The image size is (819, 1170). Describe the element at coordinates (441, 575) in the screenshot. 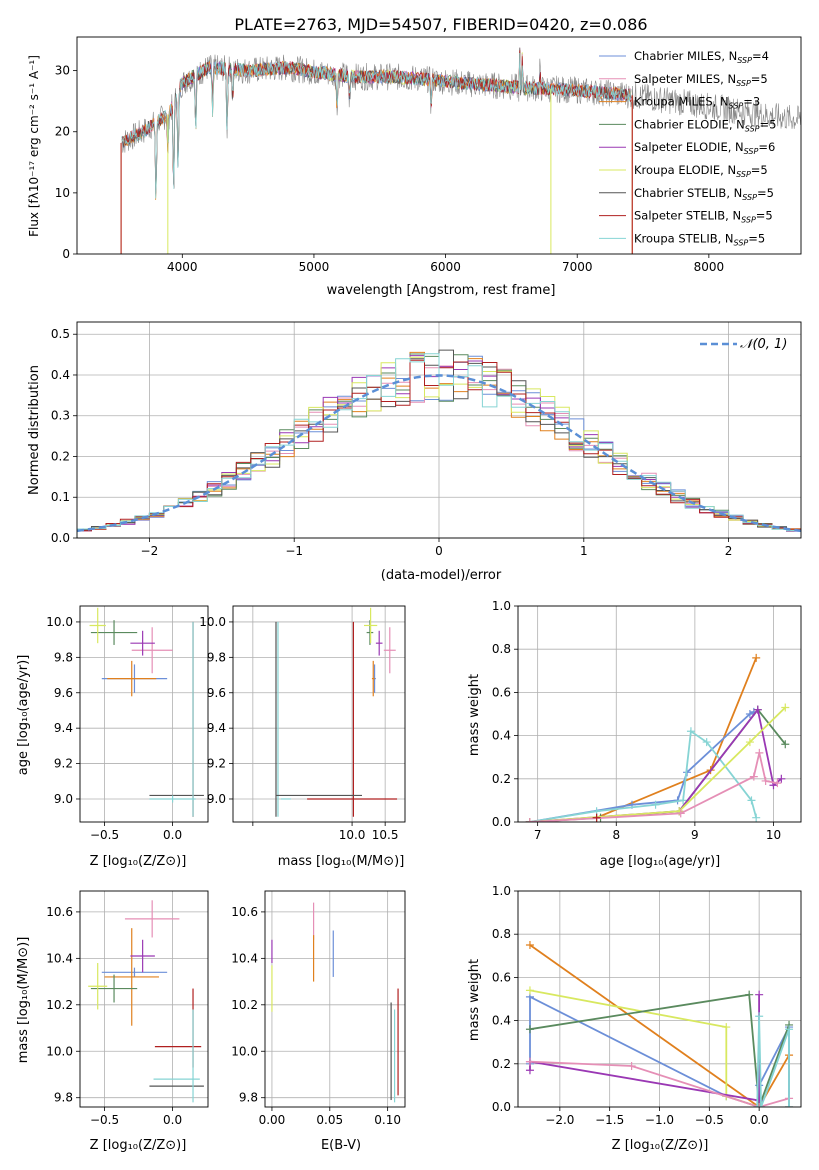

I see `residual-xlabel: (data-model)/error` at that location.